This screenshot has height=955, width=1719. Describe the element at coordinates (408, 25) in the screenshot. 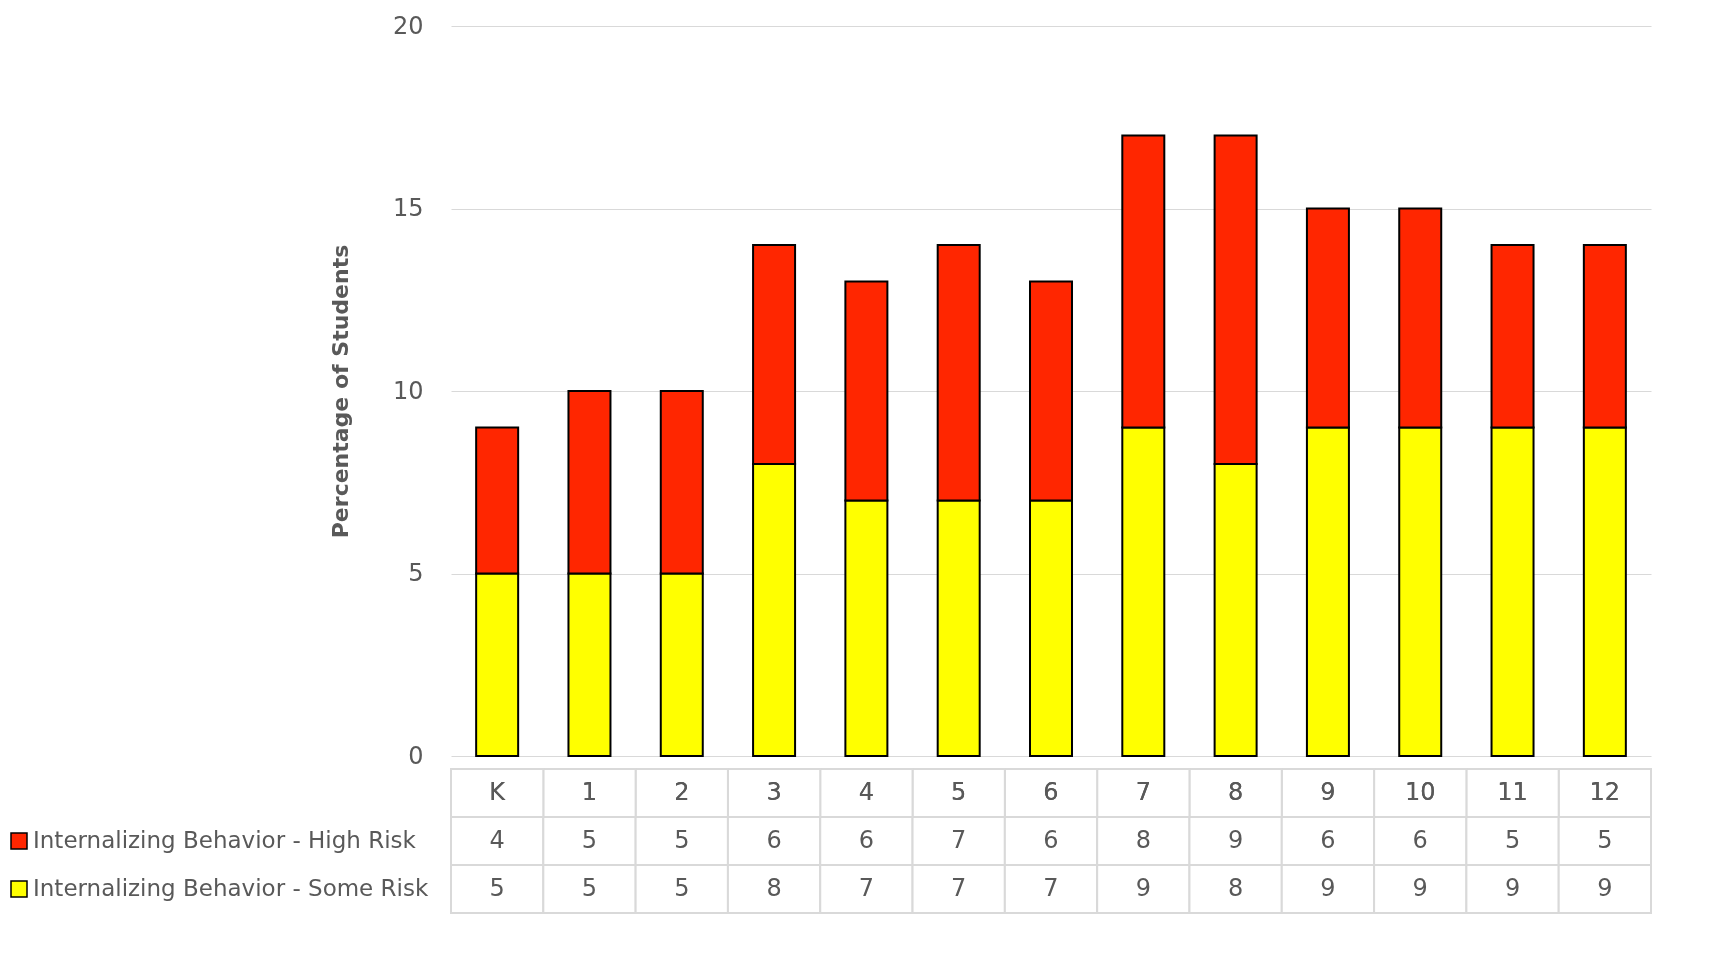

I see `y-tick-label: 20` at that location.